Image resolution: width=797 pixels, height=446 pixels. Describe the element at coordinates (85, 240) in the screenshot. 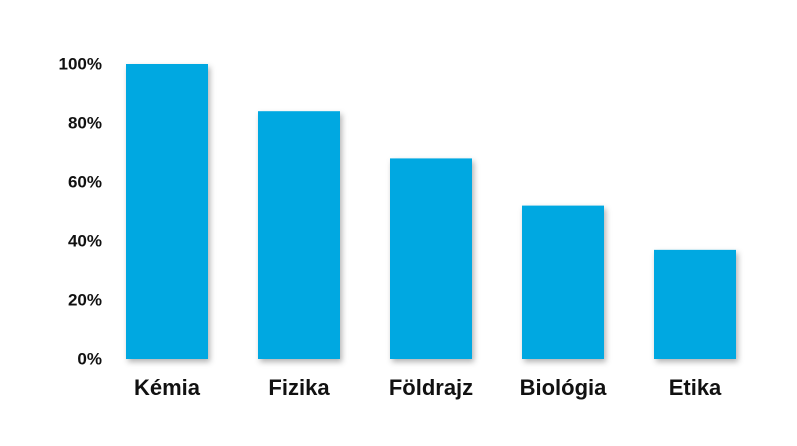

I see `y-tick-label: 40%` at that location.